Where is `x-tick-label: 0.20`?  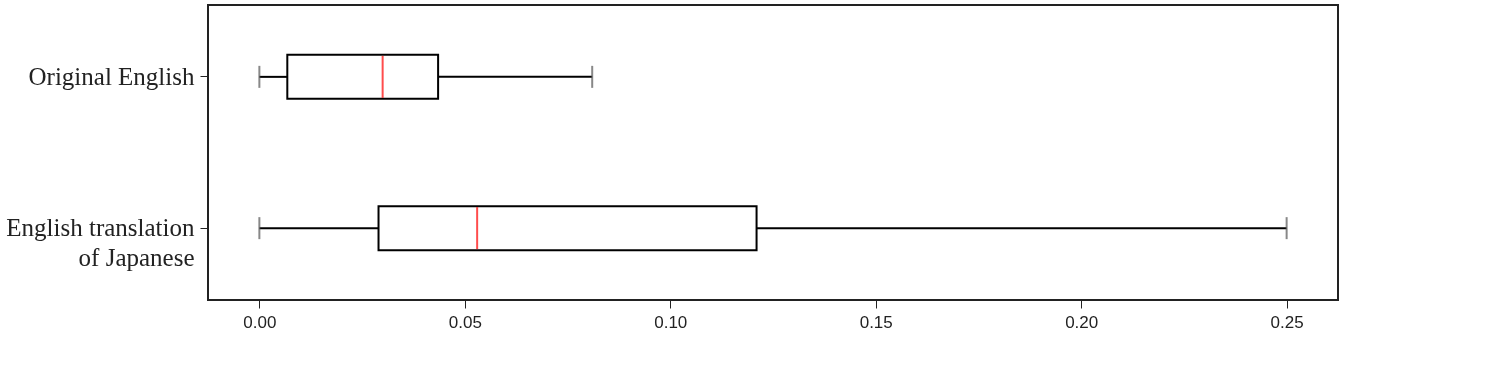
x-tick-label: 0.20 is located at coordinates (1082, 322).